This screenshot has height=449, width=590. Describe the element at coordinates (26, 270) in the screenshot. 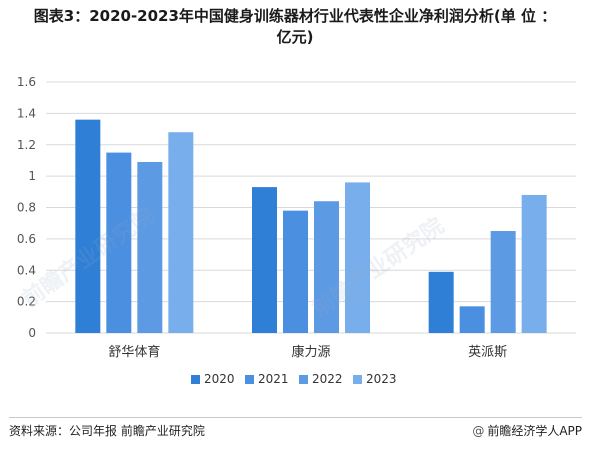

I see `y-tick-label: 0.4` at that location.